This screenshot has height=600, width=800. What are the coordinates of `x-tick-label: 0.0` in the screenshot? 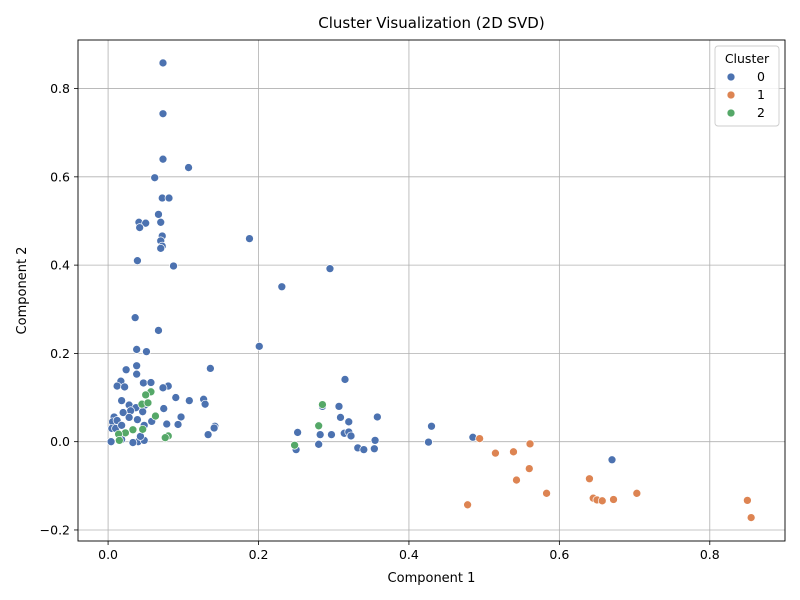 It's located at (108, 554).